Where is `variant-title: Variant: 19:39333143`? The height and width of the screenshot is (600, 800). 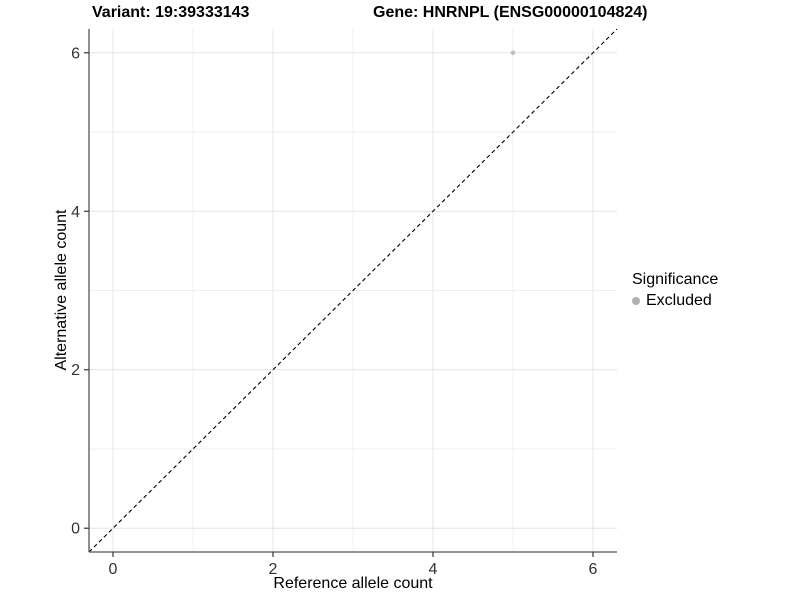
variant-title: Variant: 19:39333143 is located at coordinates (171, 12).